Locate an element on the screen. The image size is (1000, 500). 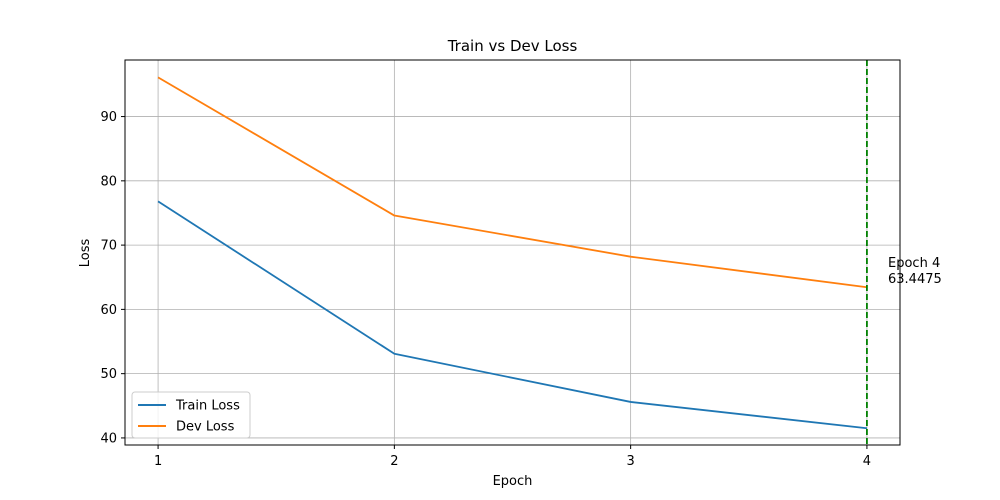
chart-title: Train vs Dev Loss is located at coordinates (512, 46).